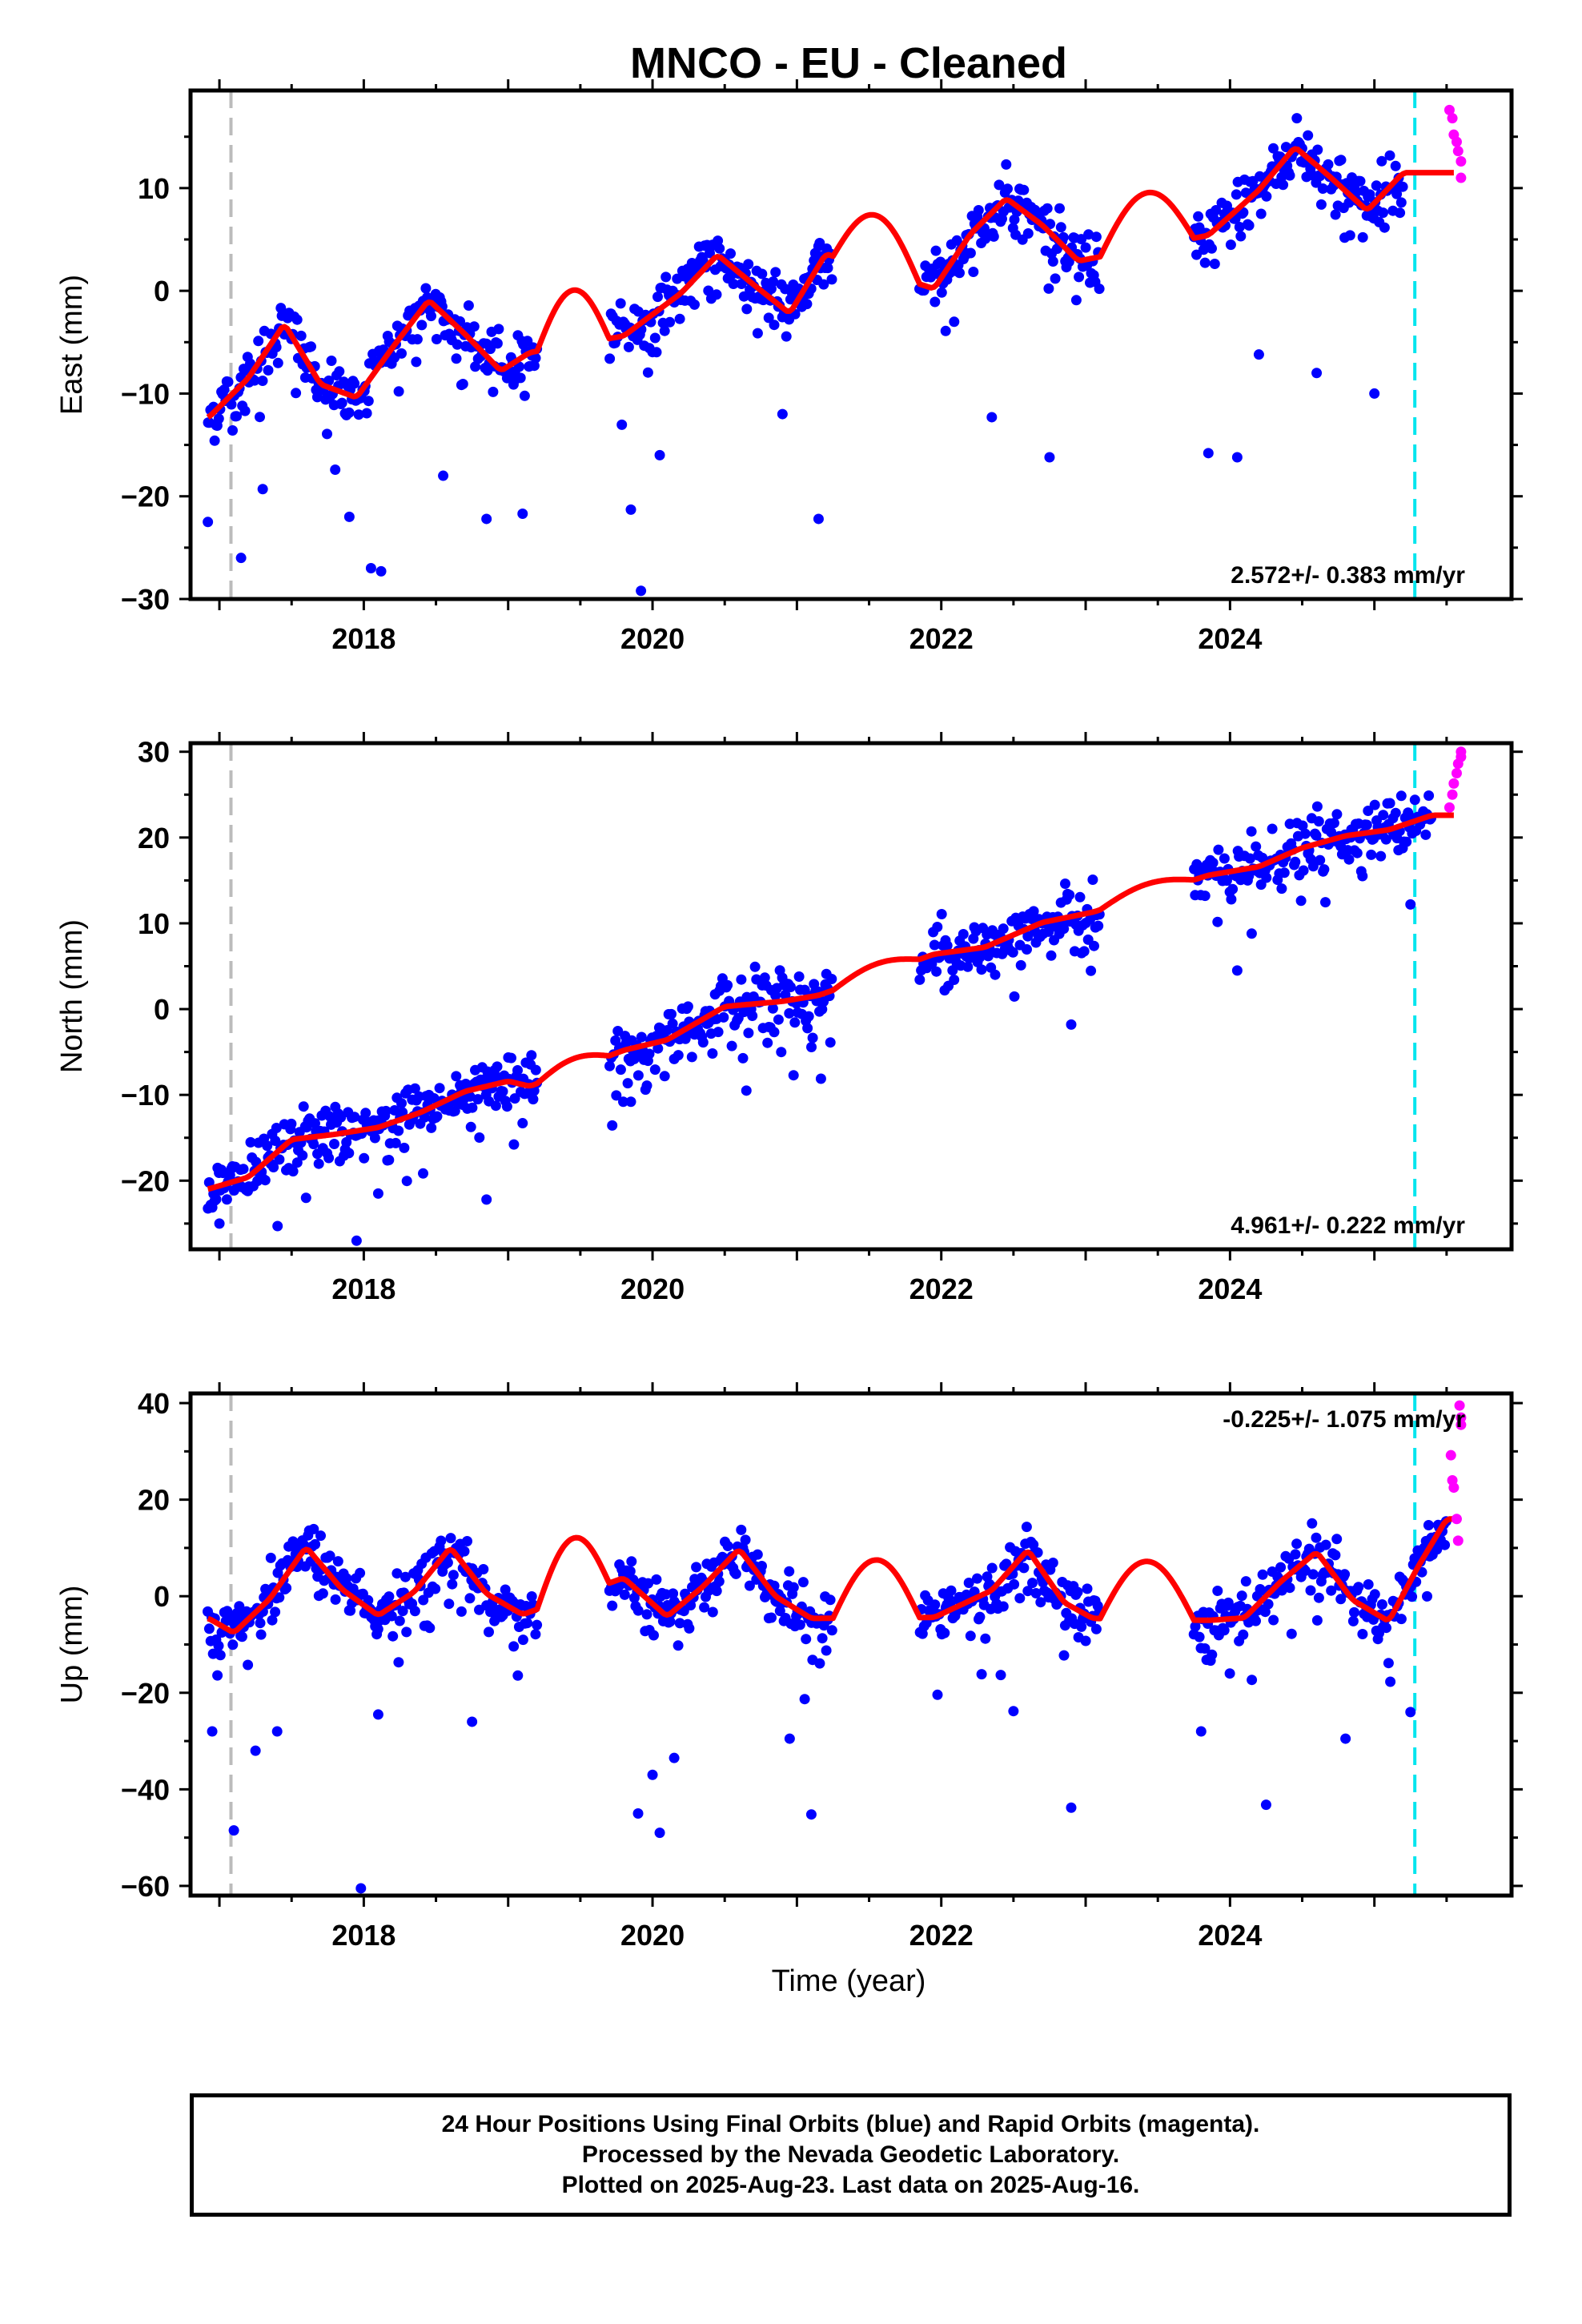 This screenshot has height=2324, width=1582. What do you see at coordinates (145, 1694) in the screenshot?
I see `y-tick-label: −20` at bounding box center [145, 1694].